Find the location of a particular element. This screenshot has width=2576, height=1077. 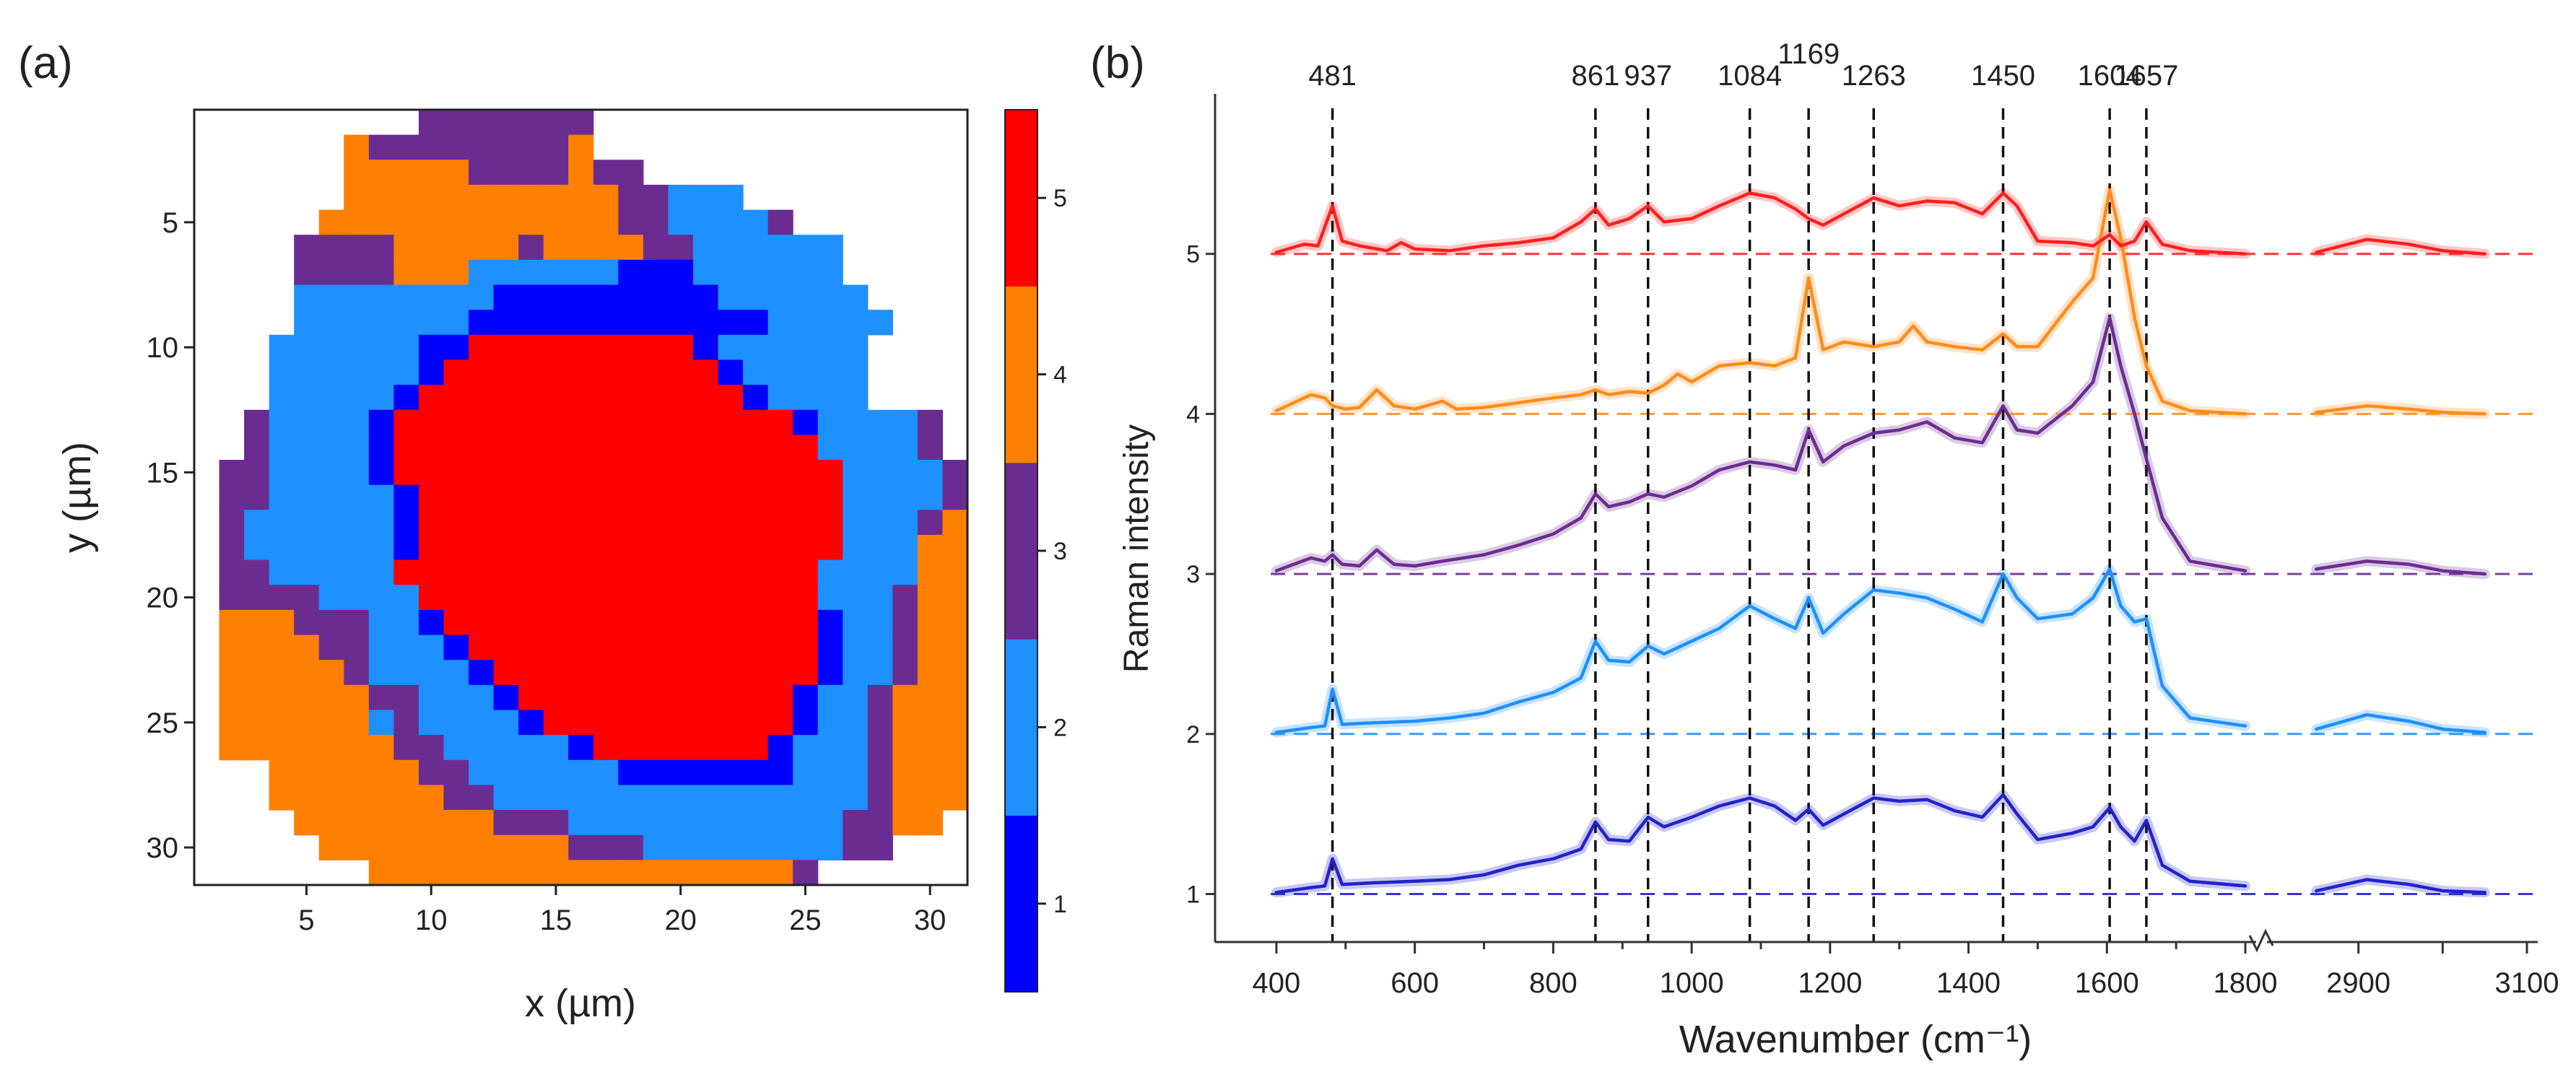

y-tick-label: 3 is located at coordinates (1193, 574).